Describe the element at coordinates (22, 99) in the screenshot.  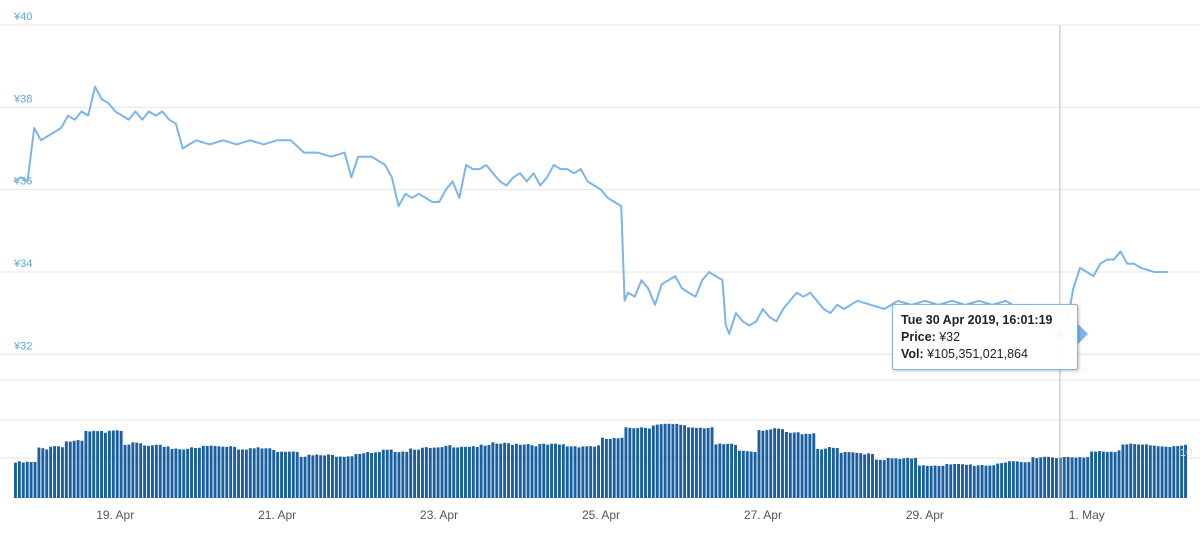
I see `y-tick-label: ¥38` at that location.